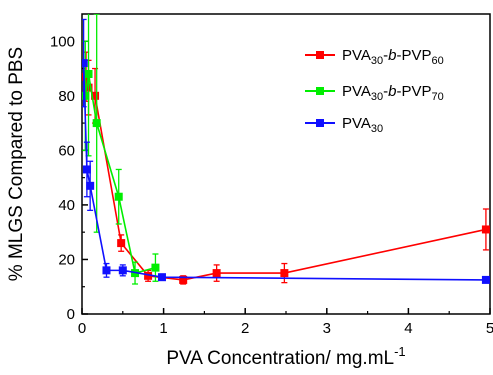  I want to click on x-tick-label: 4, so click(408, 328).